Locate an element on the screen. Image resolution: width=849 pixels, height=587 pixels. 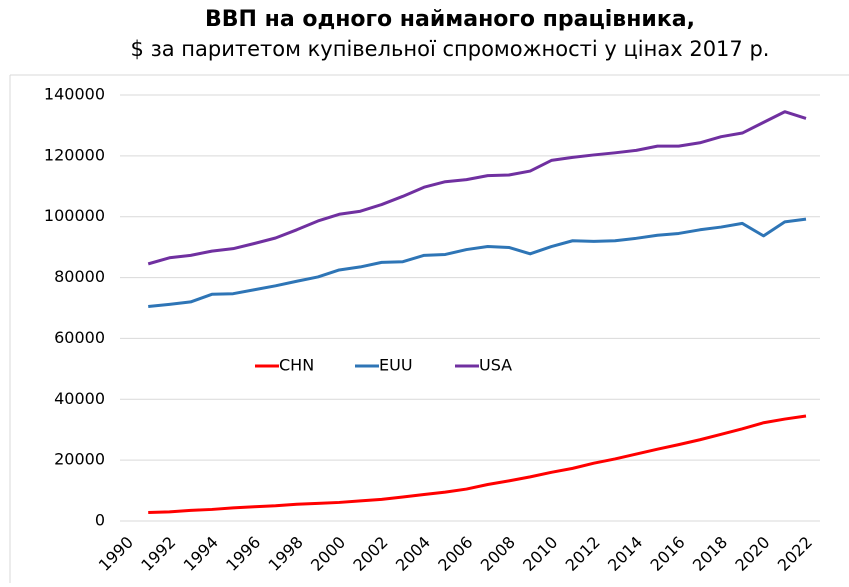
x-tick-label: 2016 is located at coordinates (667, 554).